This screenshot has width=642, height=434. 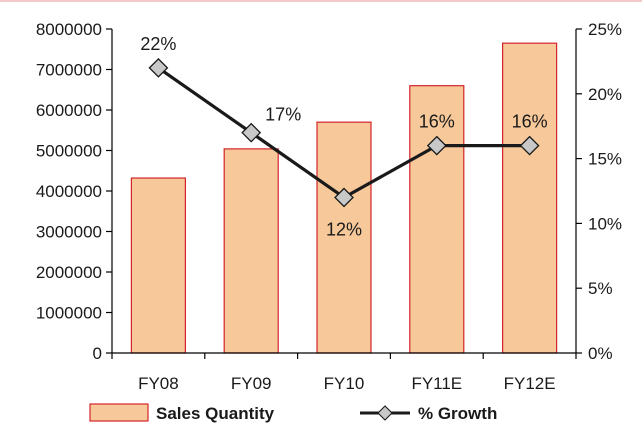 I want to click on right-tick-label: 0%, so click(x=600, y=353).